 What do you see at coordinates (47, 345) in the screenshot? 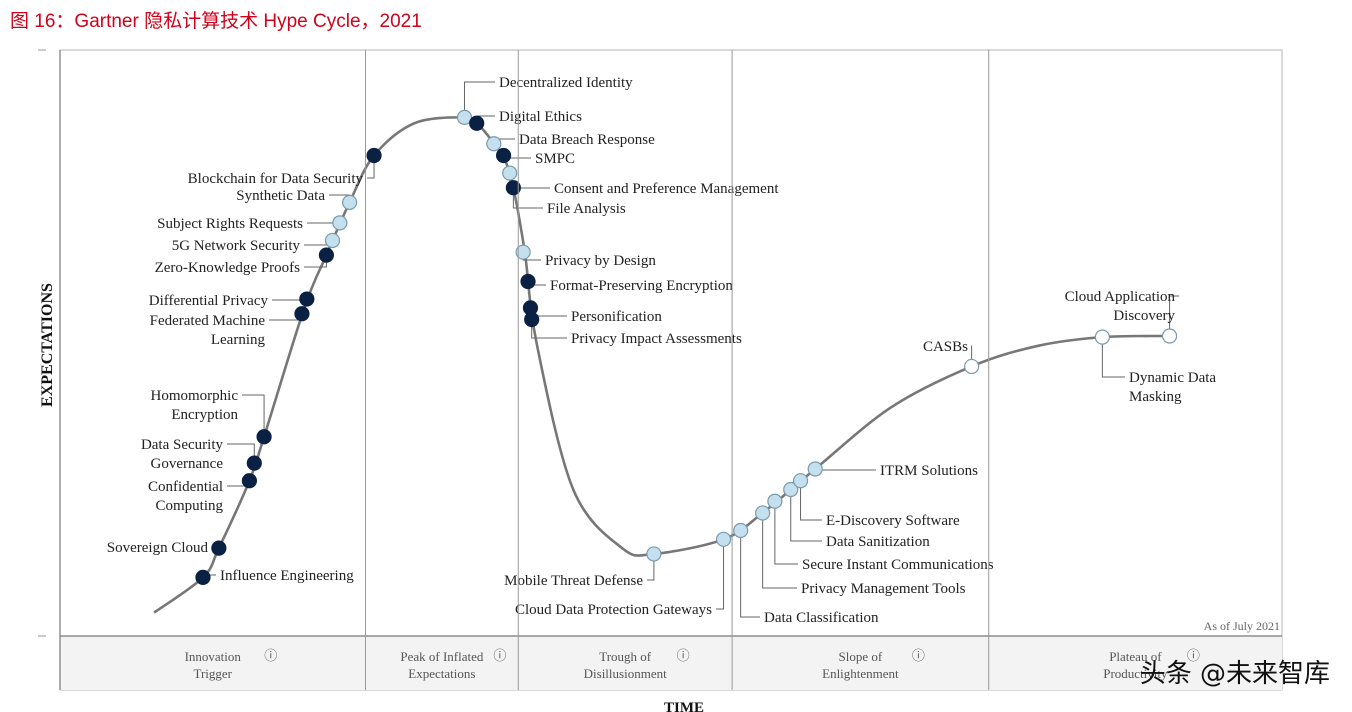
I see `y-axis-label: EXPECTATIONS` at bounding box center [47, 345].